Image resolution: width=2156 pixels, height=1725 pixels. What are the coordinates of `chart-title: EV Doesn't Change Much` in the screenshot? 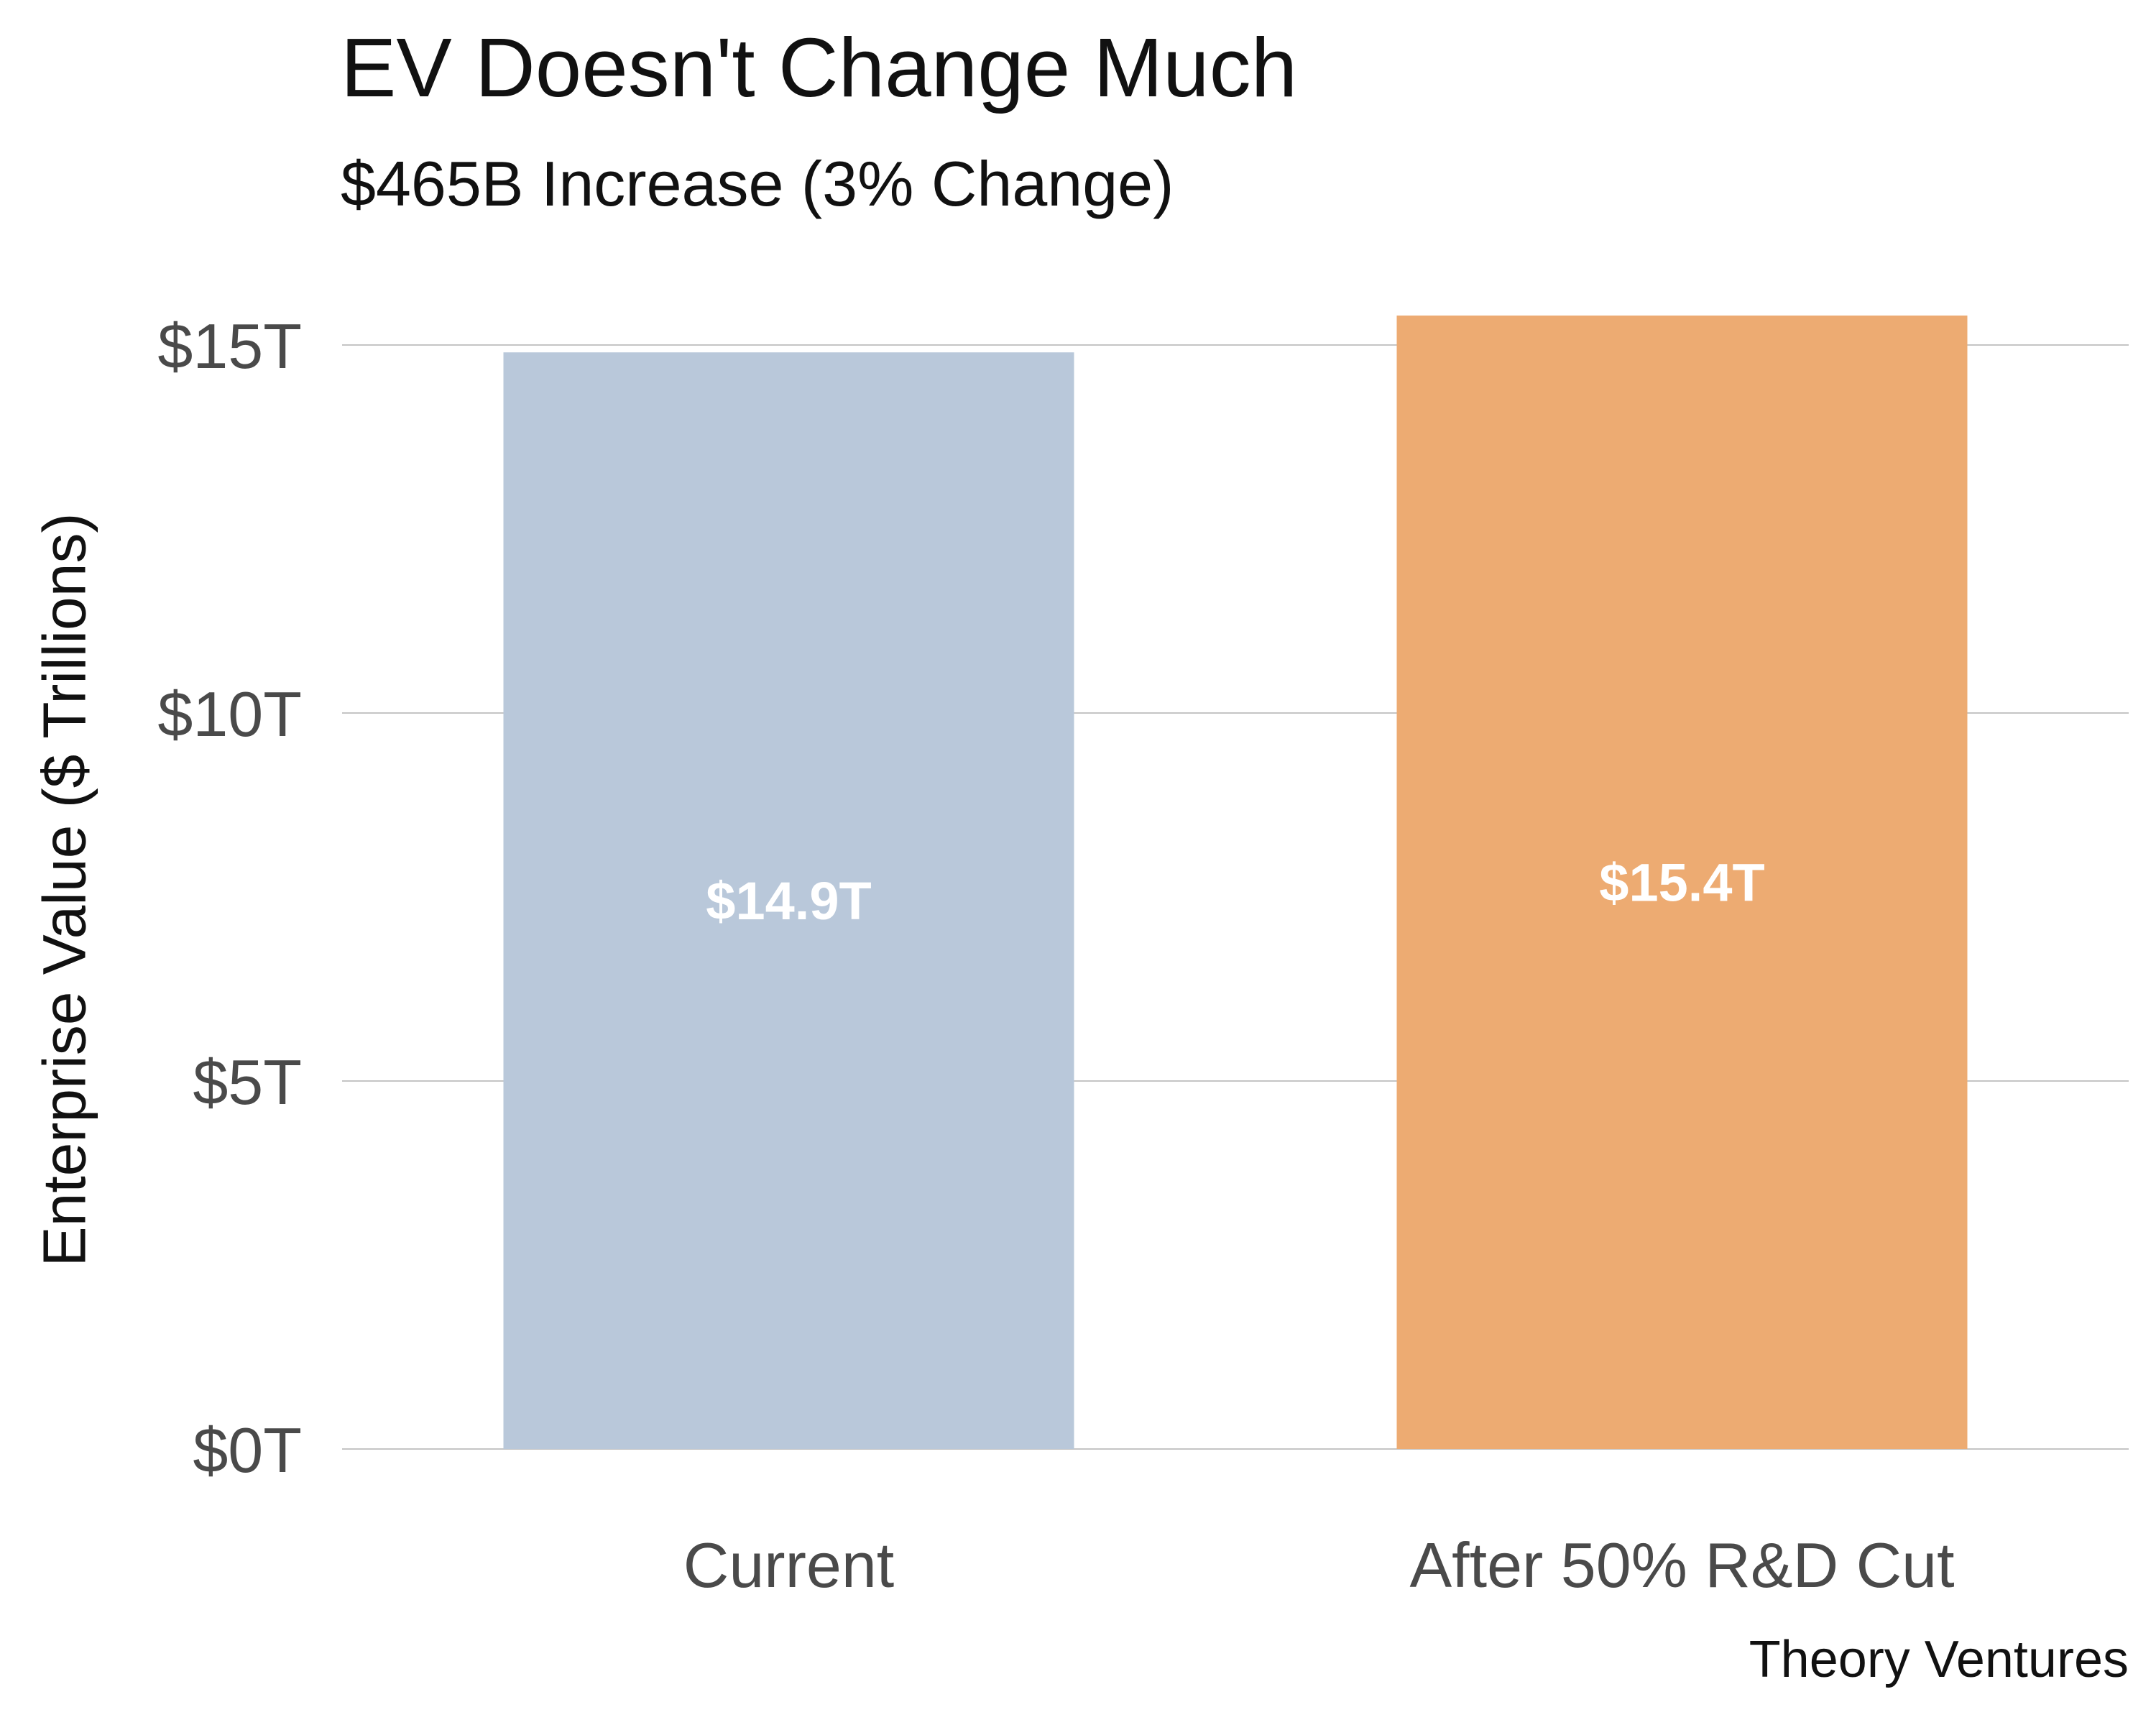 It's located at (819, 67).